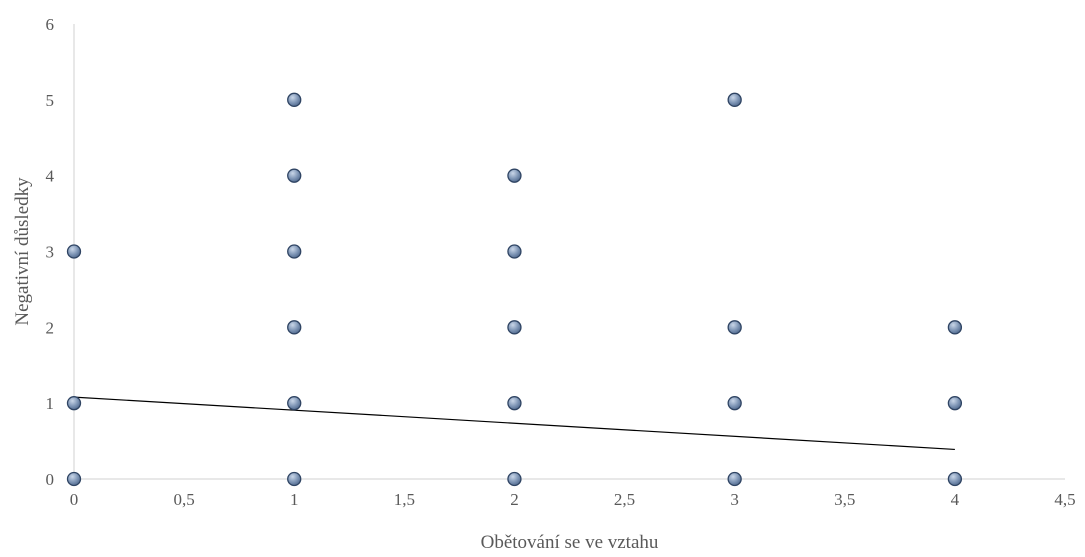 This screenshot has width=1085, height=557. Describe the element at coordinates (624, 499) in the screenshot. I see `x-tick-label: 2,5` at that location.